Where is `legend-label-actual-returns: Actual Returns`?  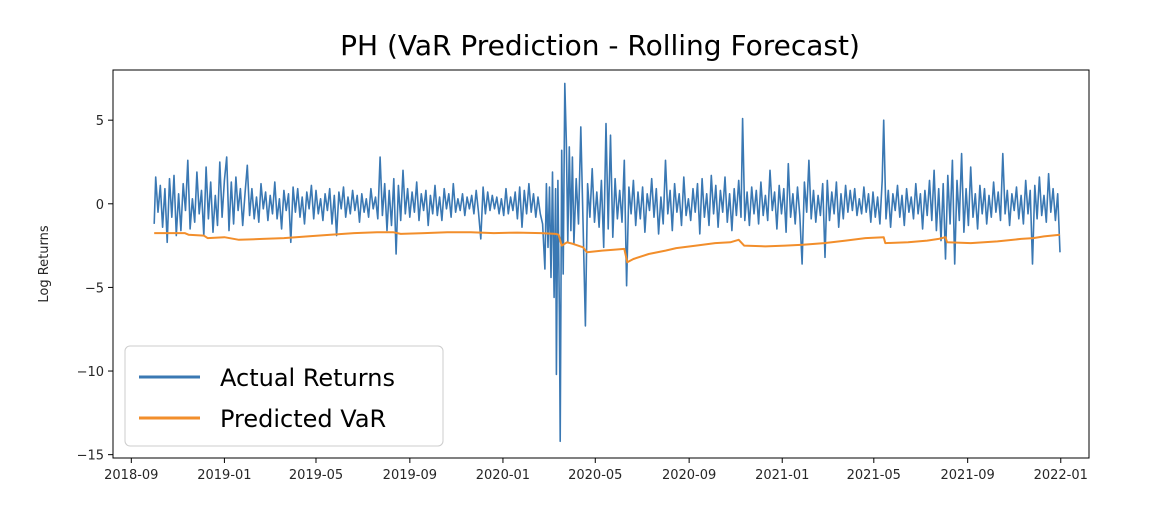 legend-label-actual-returns: Actual Returns is located at coordinates (307, 378).